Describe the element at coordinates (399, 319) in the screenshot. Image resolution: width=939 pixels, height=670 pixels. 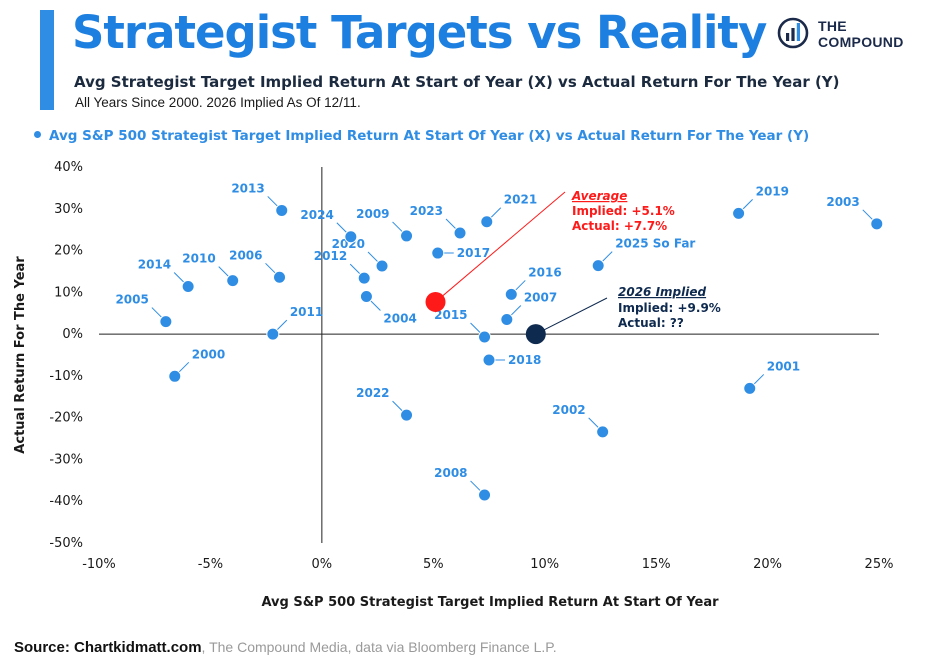
I see `data-point-label: 2004` at that location.